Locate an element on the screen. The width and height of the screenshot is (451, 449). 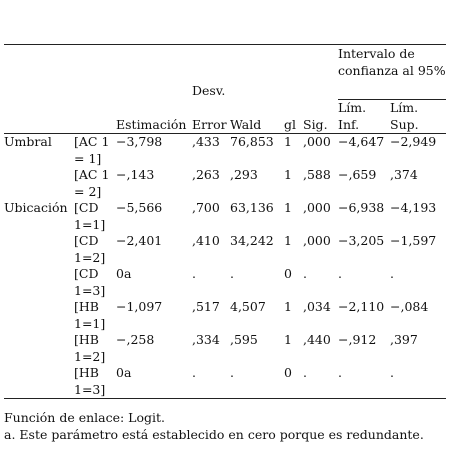
desv-header: Desv. is located at coordinates (209, 90).